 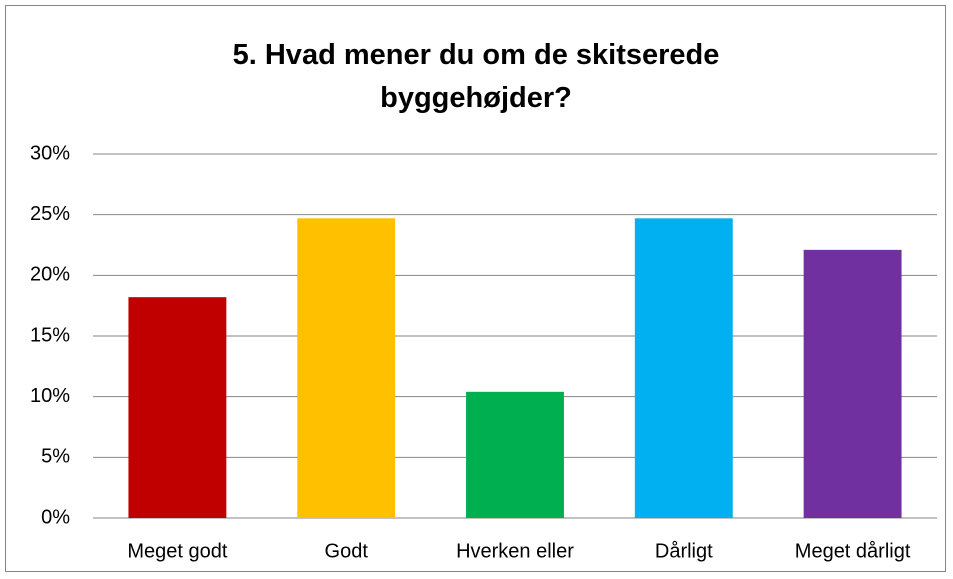 I want to click on y-tick-label: 15%, so click(x=50, y=335).